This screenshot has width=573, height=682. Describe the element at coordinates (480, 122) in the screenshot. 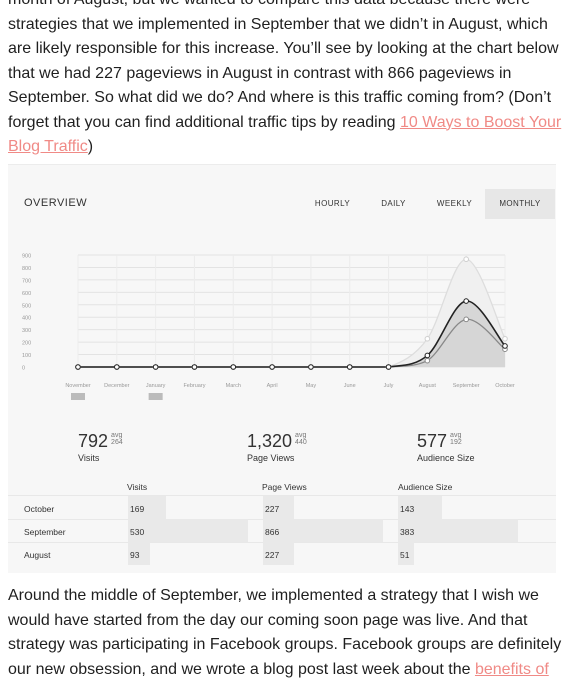

I see `boost-traffic-link: 10 Ways to Boost Your` at that location.